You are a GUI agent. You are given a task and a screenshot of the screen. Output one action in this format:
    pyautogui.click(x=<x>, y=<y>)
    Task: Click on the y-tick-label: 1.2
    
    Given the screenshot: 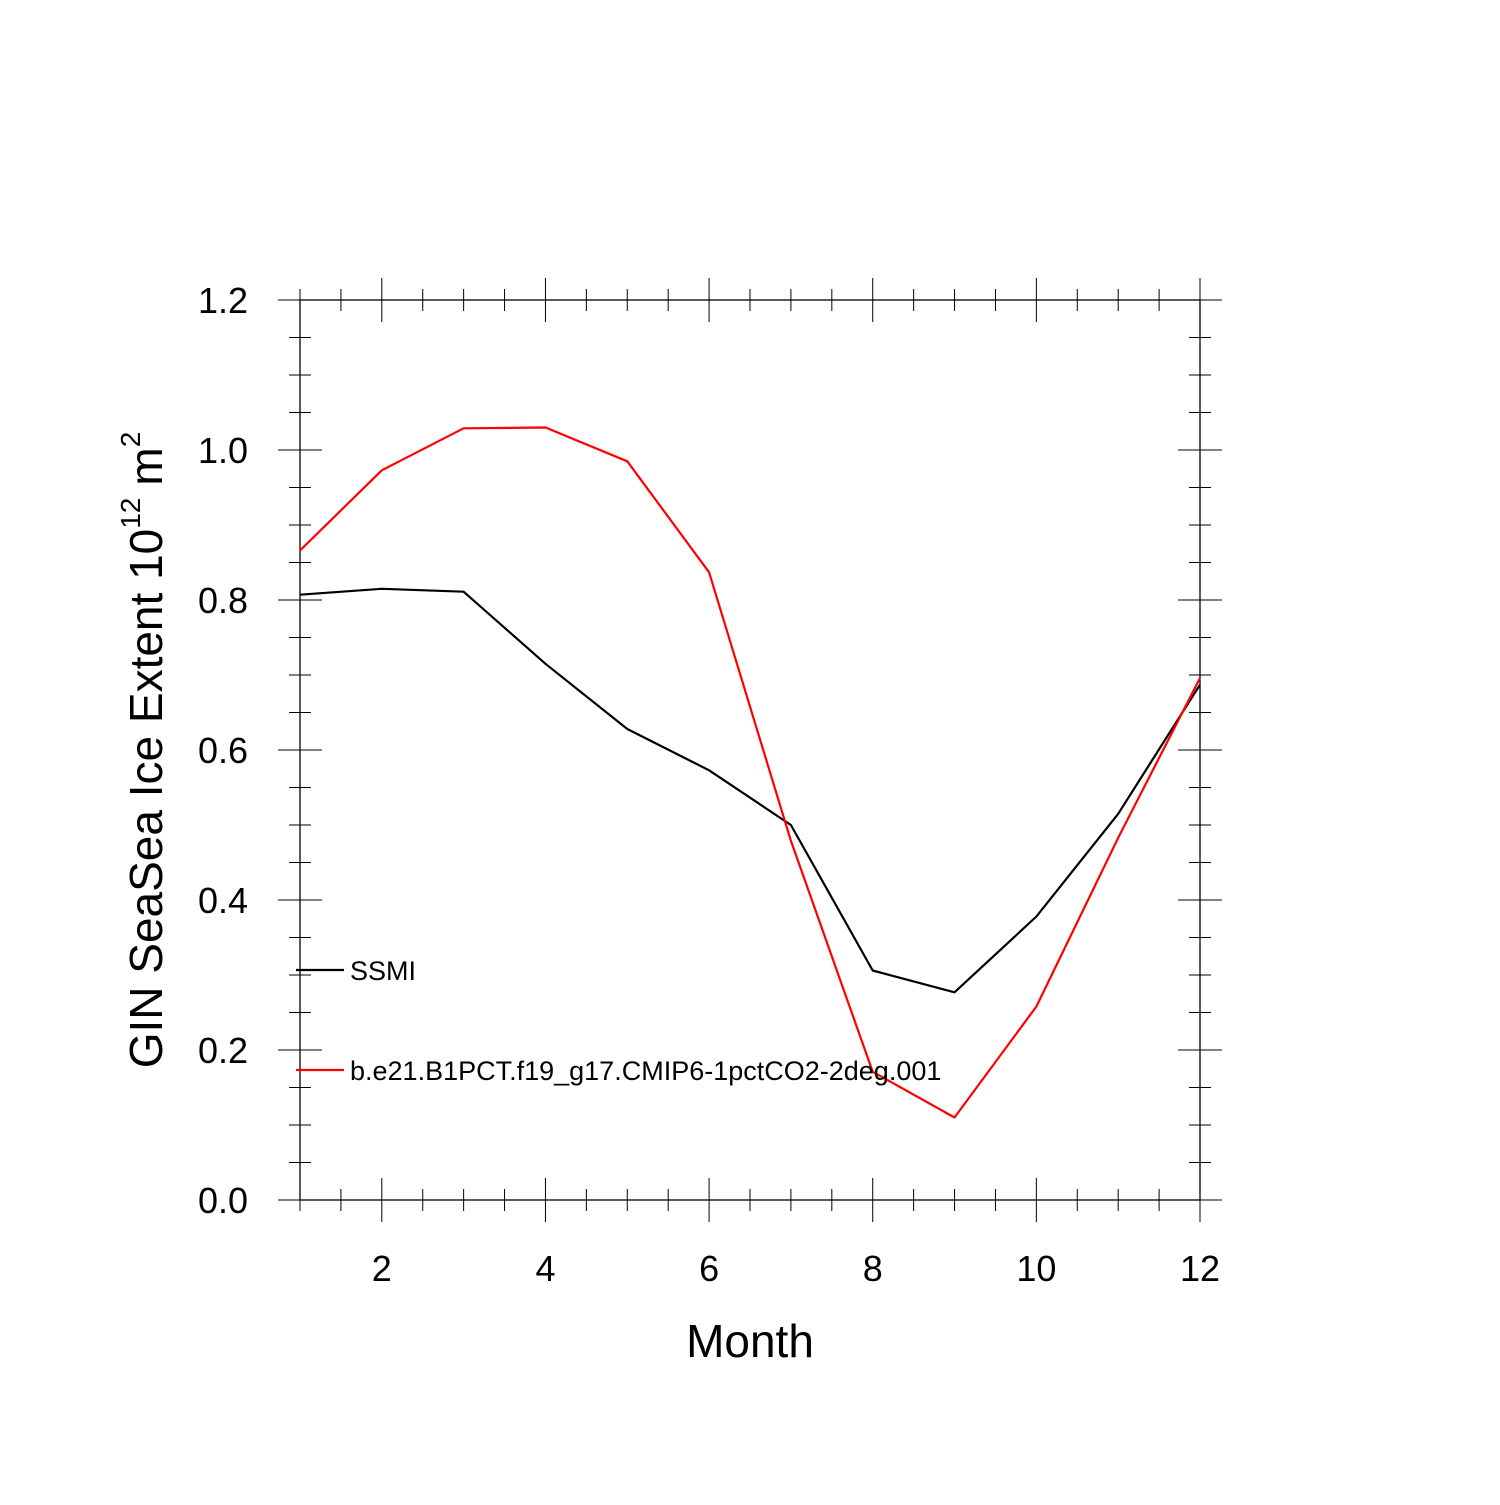 What is the action you would take?
    pyautogui.click(x=223, y=300)
    